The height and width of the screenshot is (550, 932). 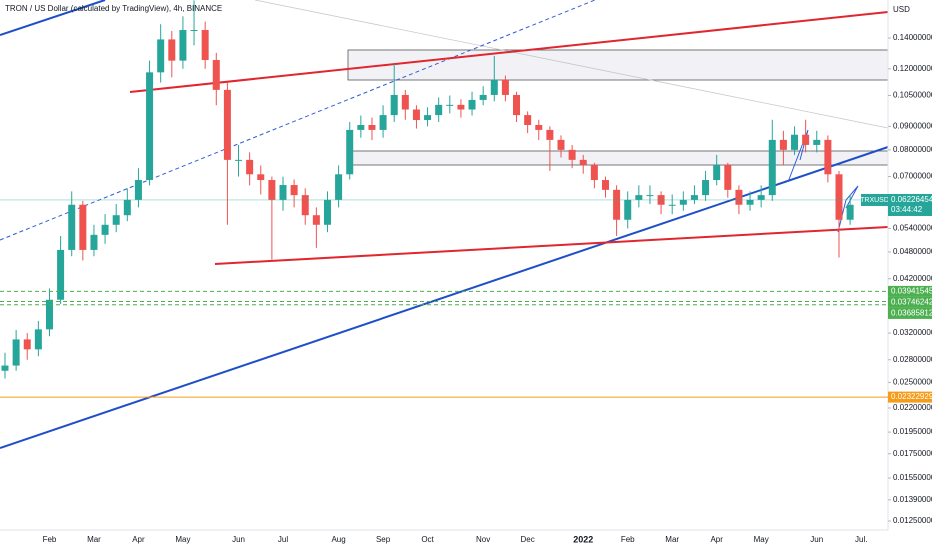 I want to click on y-tick-label: 0.01750000, so click(x=912, y=453).